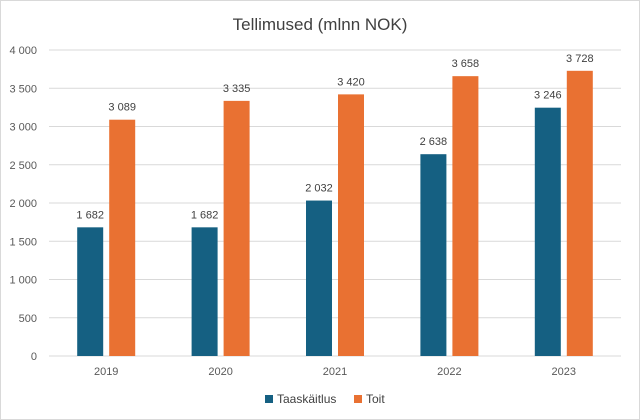  I want to click on legend: Taaskäitlus Toit, so click(325, 399).